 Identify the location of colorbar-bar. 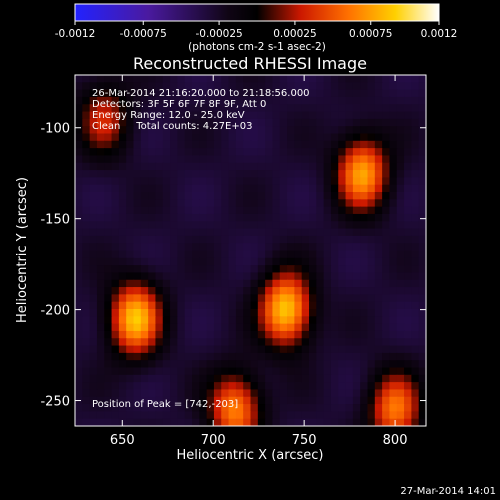
(257, 12).